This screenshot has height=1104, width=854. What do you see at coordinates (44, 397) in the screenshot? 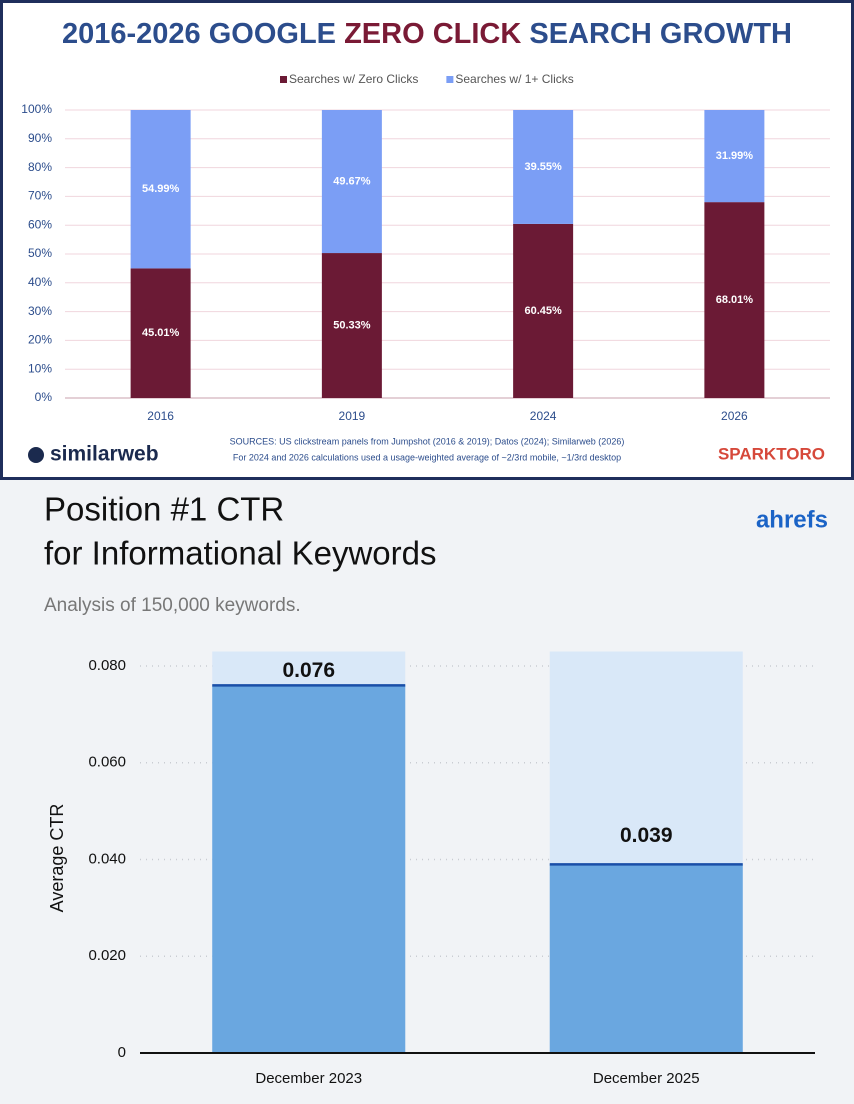
I see `y-tick-label: 0%` at bounding box center [44, 397].